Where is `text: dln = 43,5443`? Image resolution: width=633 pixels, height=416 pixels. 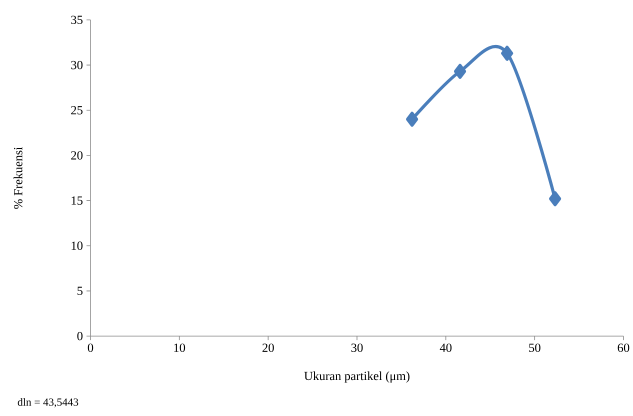
text: dln = 43,5443 is located at coordinates (48, 403).